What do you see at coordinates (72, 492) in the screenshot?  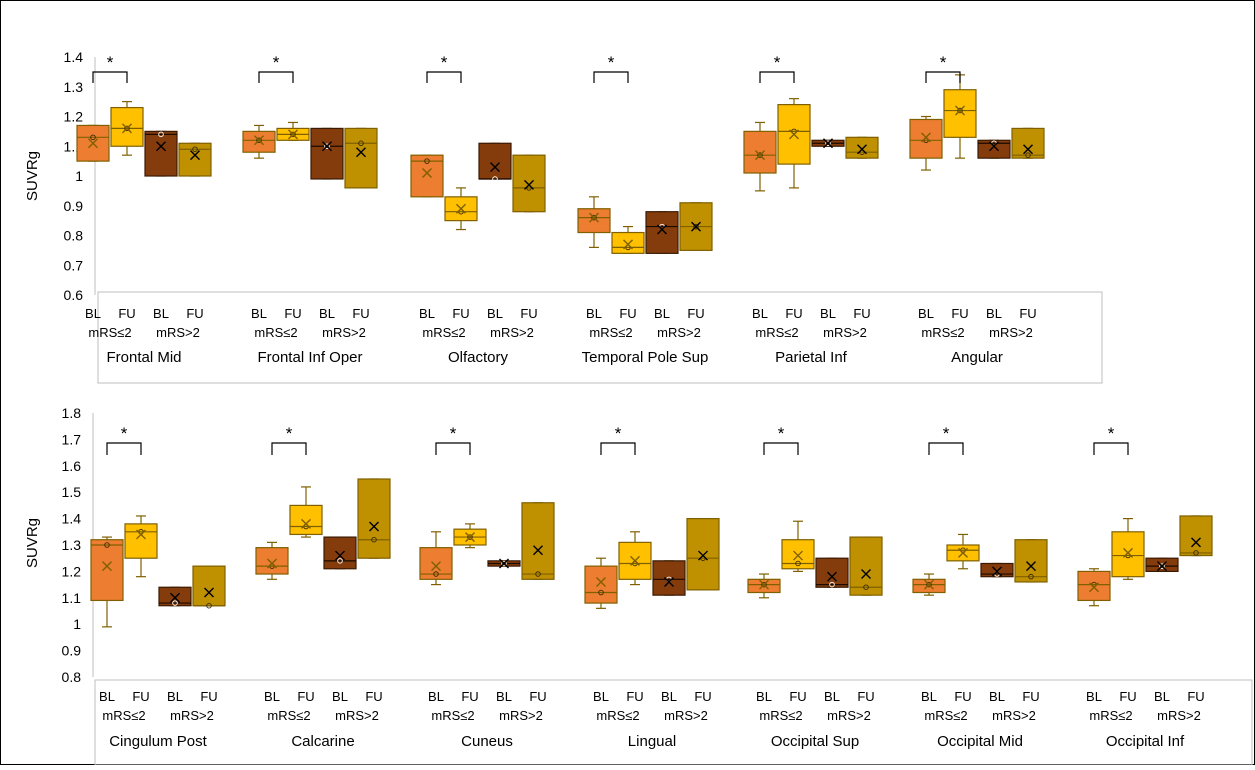 I see `y-tick-label: 1.5` at bounding box center [72, 492].